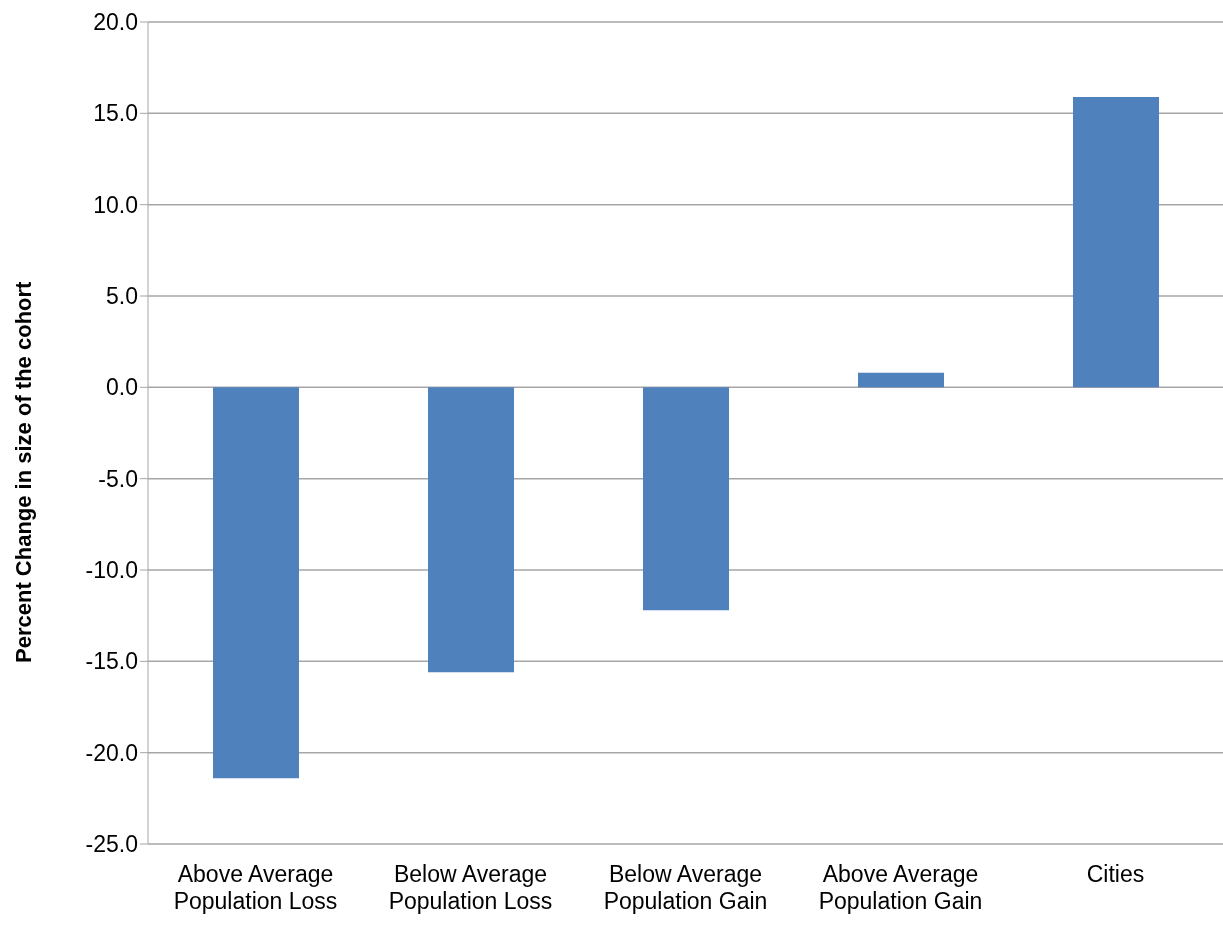  What do you see at coordinates (111, 844) in the screenshot?
I see `y-tick-label: -25.0` at bounding box center [111, 844].